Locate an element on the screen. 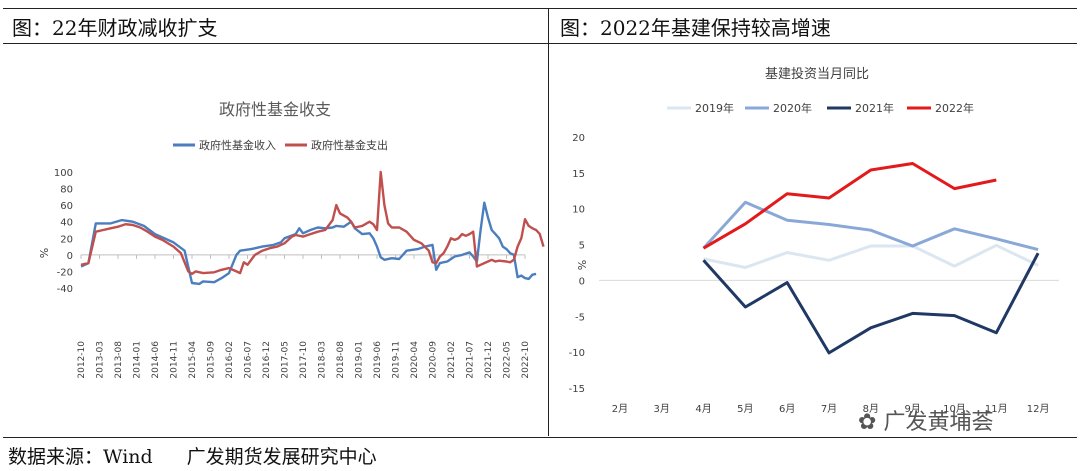 This screenshot has width=1080, height=471. x-tick-label: 12月 is located at coordinates (1038, 409).